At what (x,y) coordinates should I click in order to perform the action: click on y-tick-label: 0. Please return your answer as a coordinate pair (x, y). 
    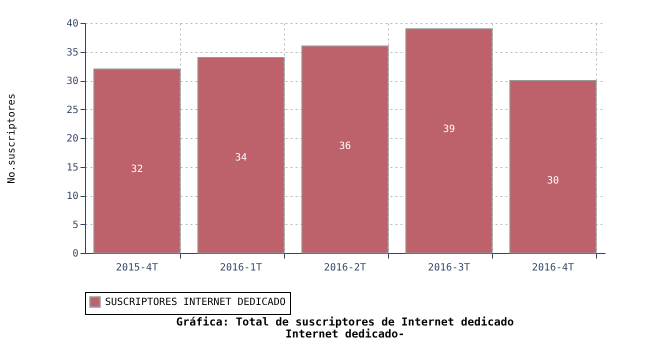
    Looking at the image, I should click on (75, 254).